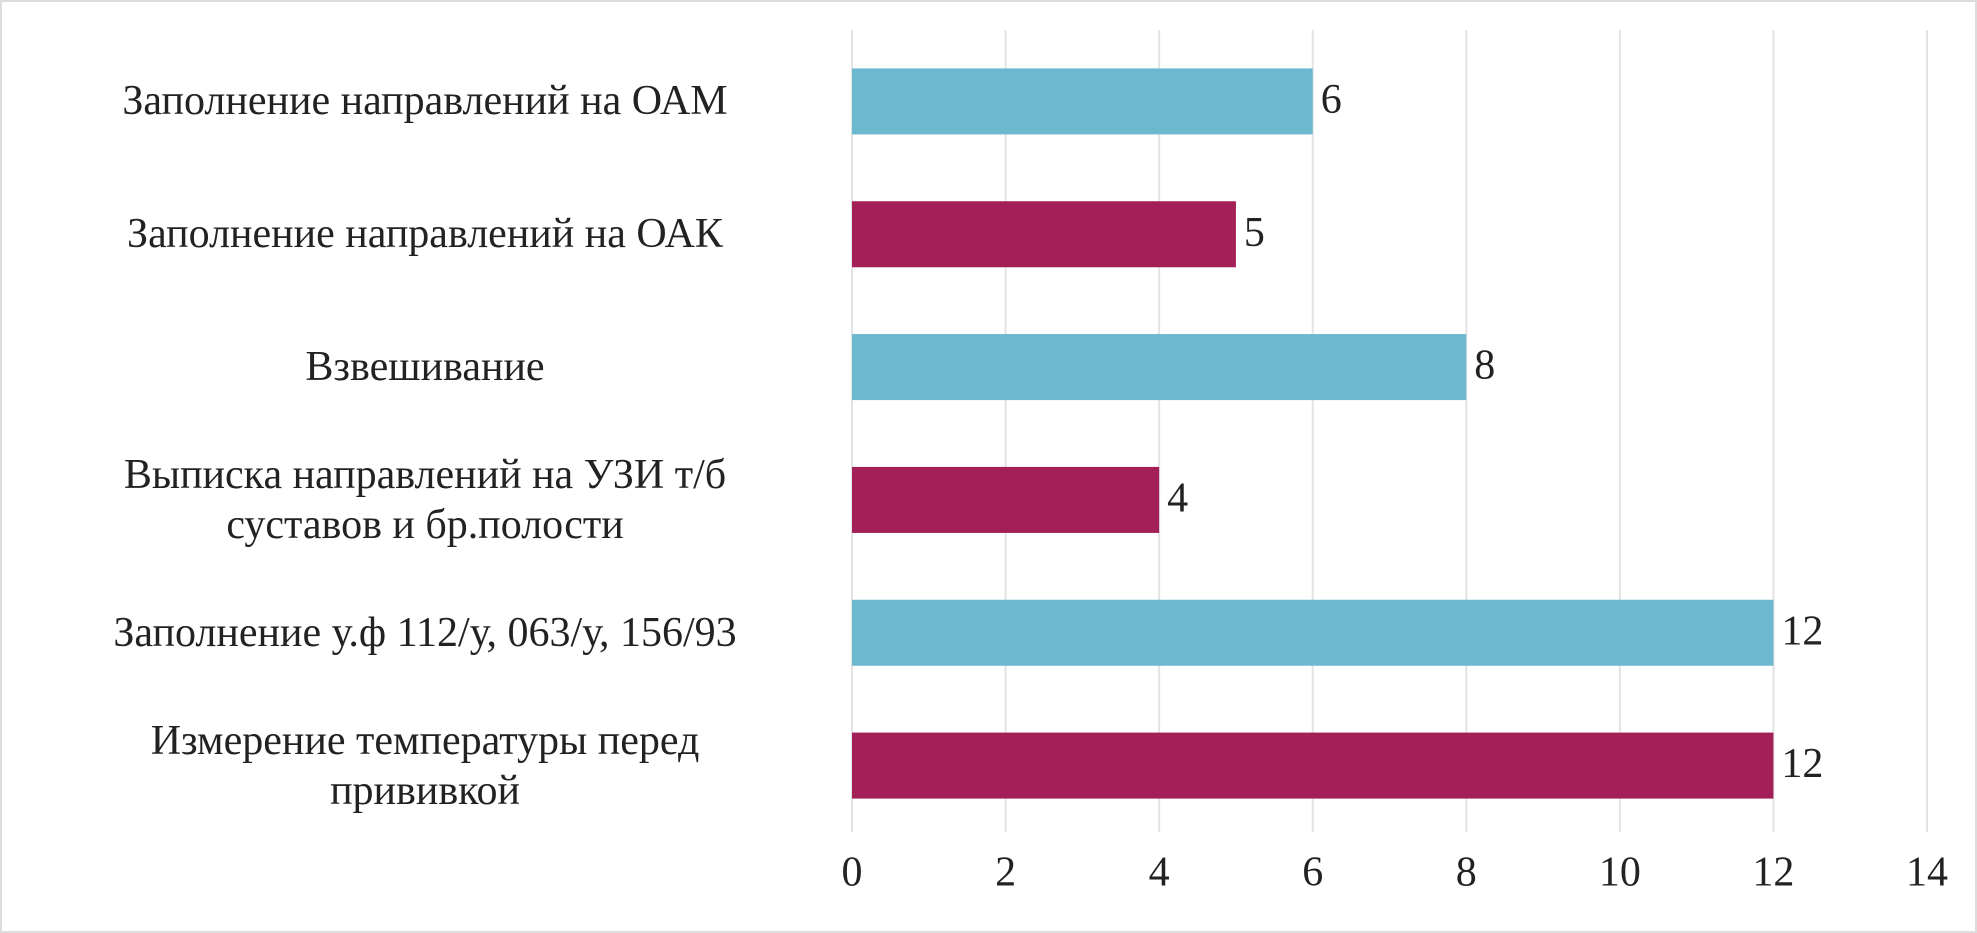  I want to click on data-label: 8, so click(1484, 366).